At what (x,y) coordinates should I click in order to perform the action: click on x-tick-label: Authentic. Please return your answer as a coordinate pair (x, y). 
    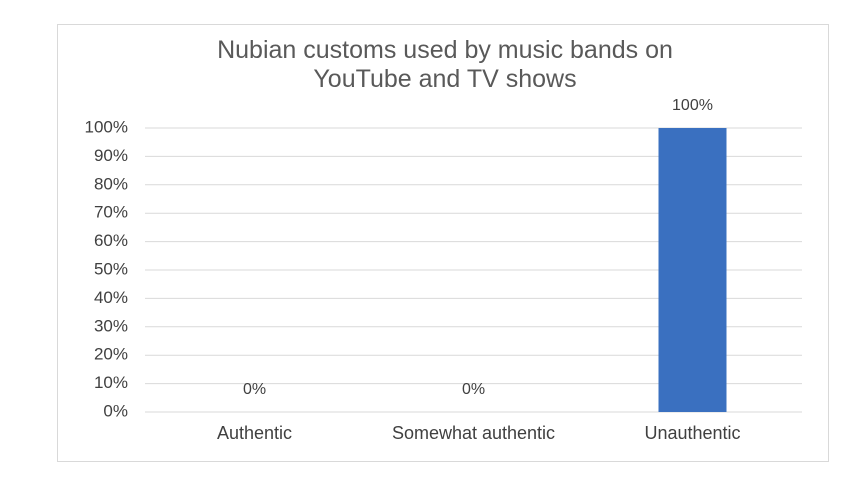
    Looking at the image, I should click on (254, 433).